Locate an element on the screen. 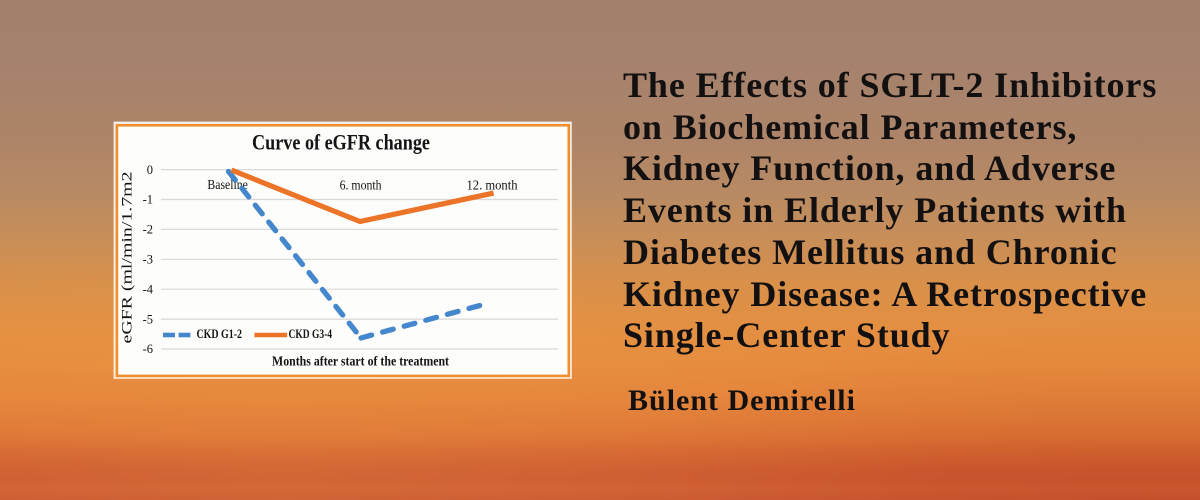 The image size is (1200, 500). svg-text: CKD G3-4 is located at coordinates (311, 334).